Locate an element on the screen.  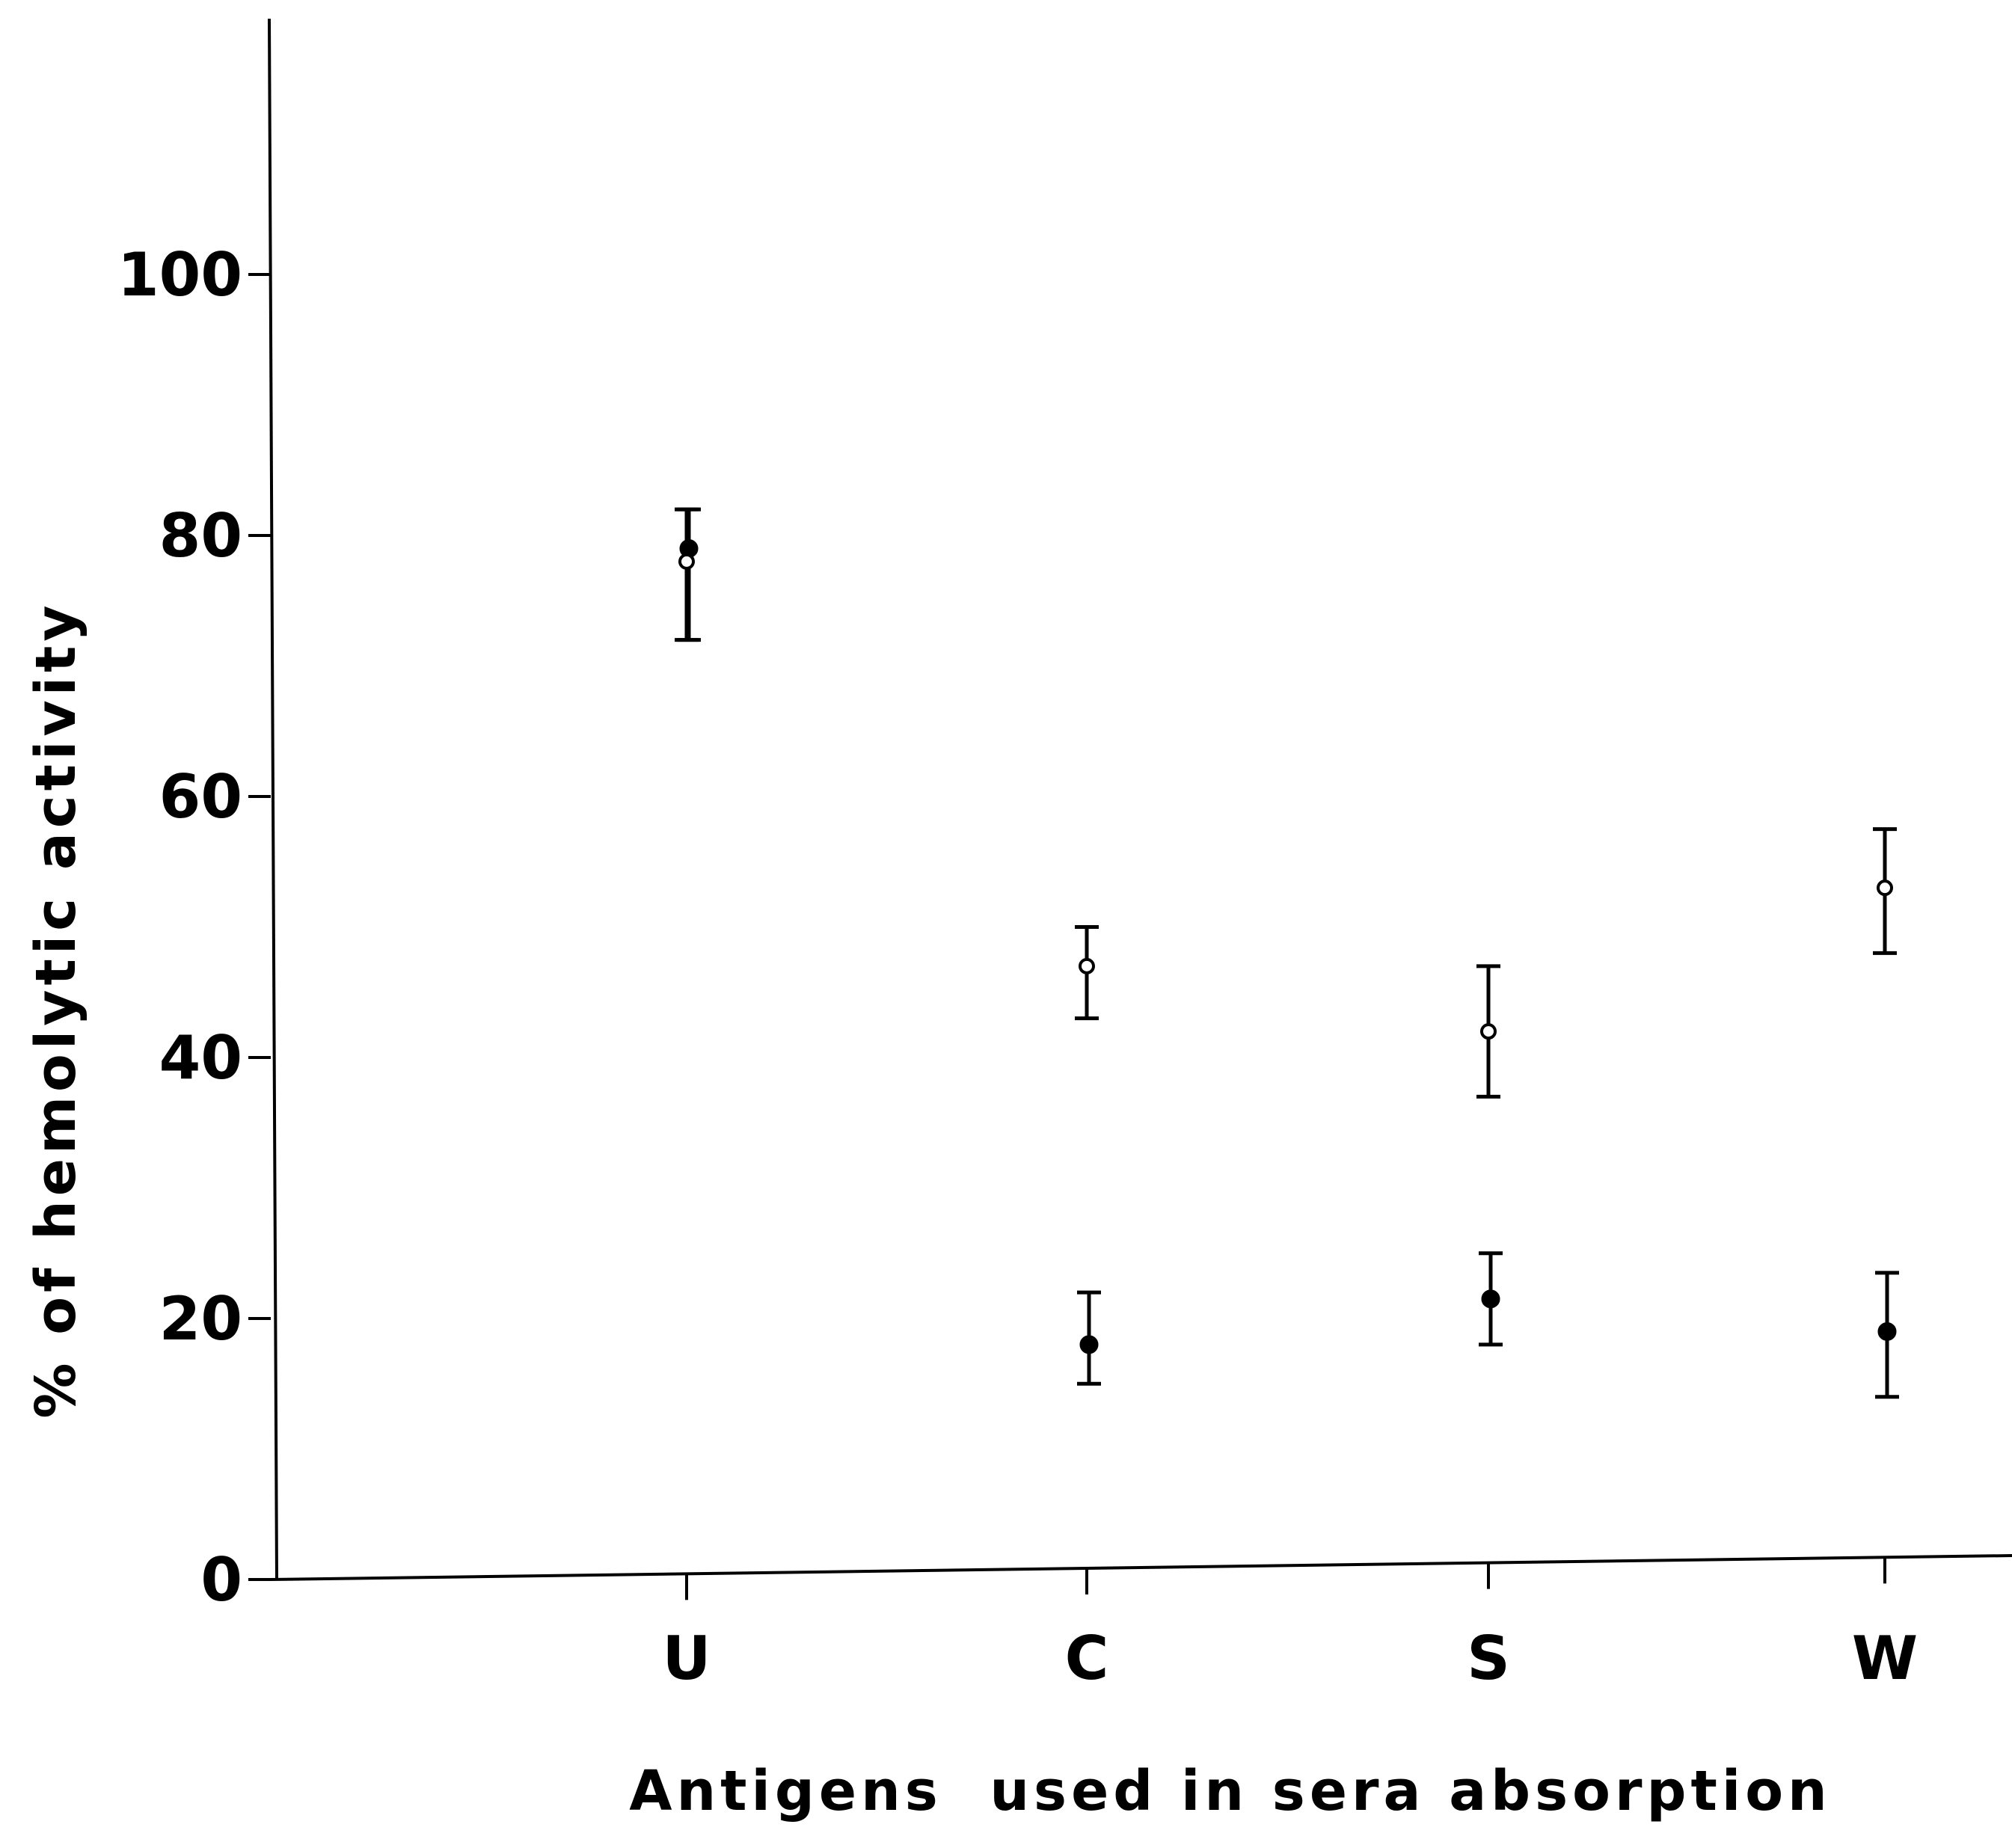
x-category-label: S is located at coordinates (1488, 1658).